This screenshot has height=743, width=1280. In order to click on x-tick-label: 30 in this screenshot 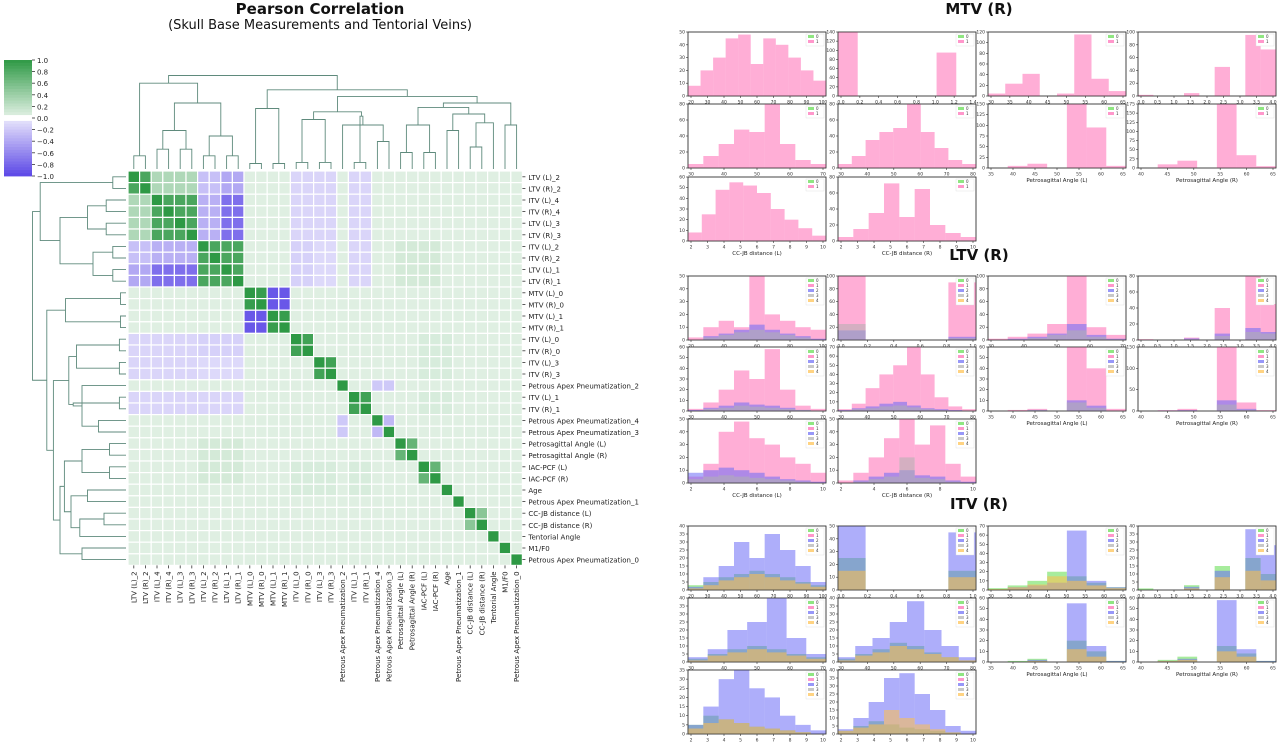, I will do `click(708, 597)`.